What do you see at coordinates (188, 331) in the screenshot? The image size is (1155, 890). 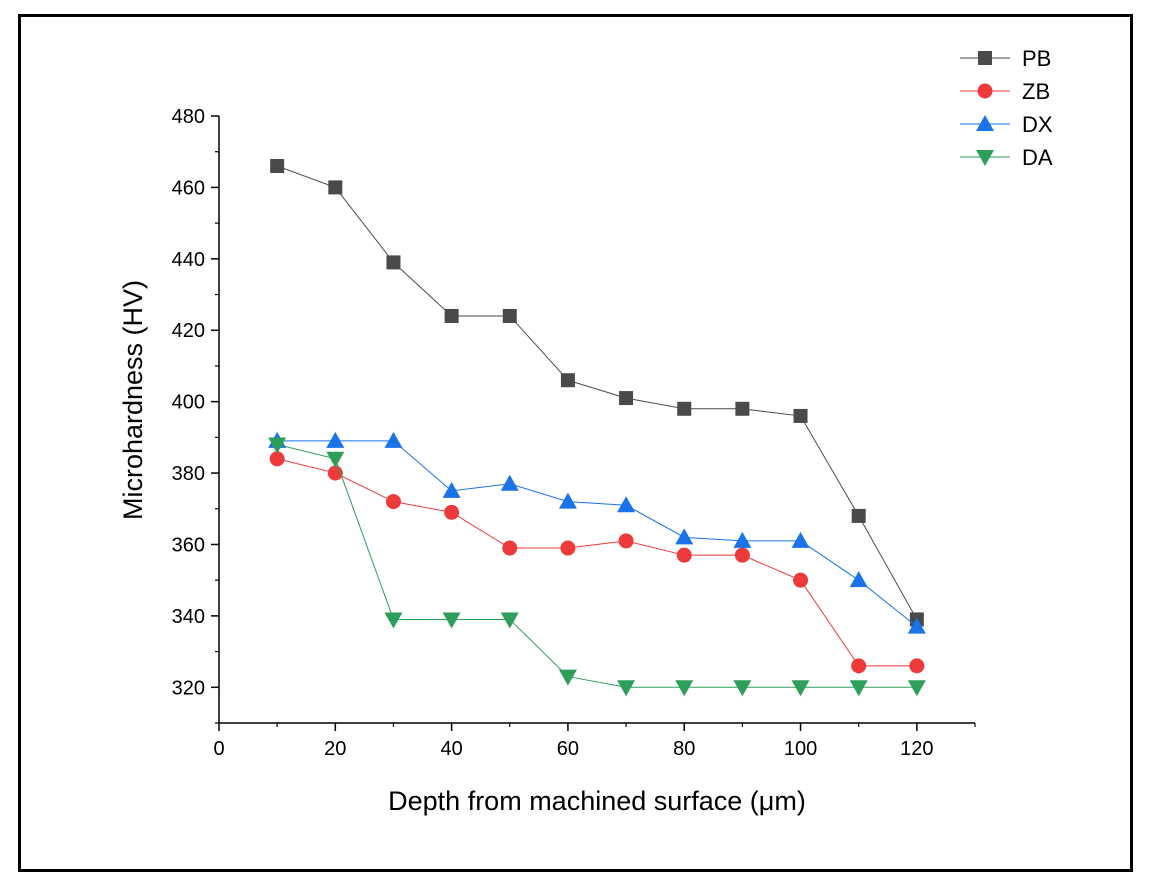 I see `y-tick-label: 420` at bounding box center [188, 331].